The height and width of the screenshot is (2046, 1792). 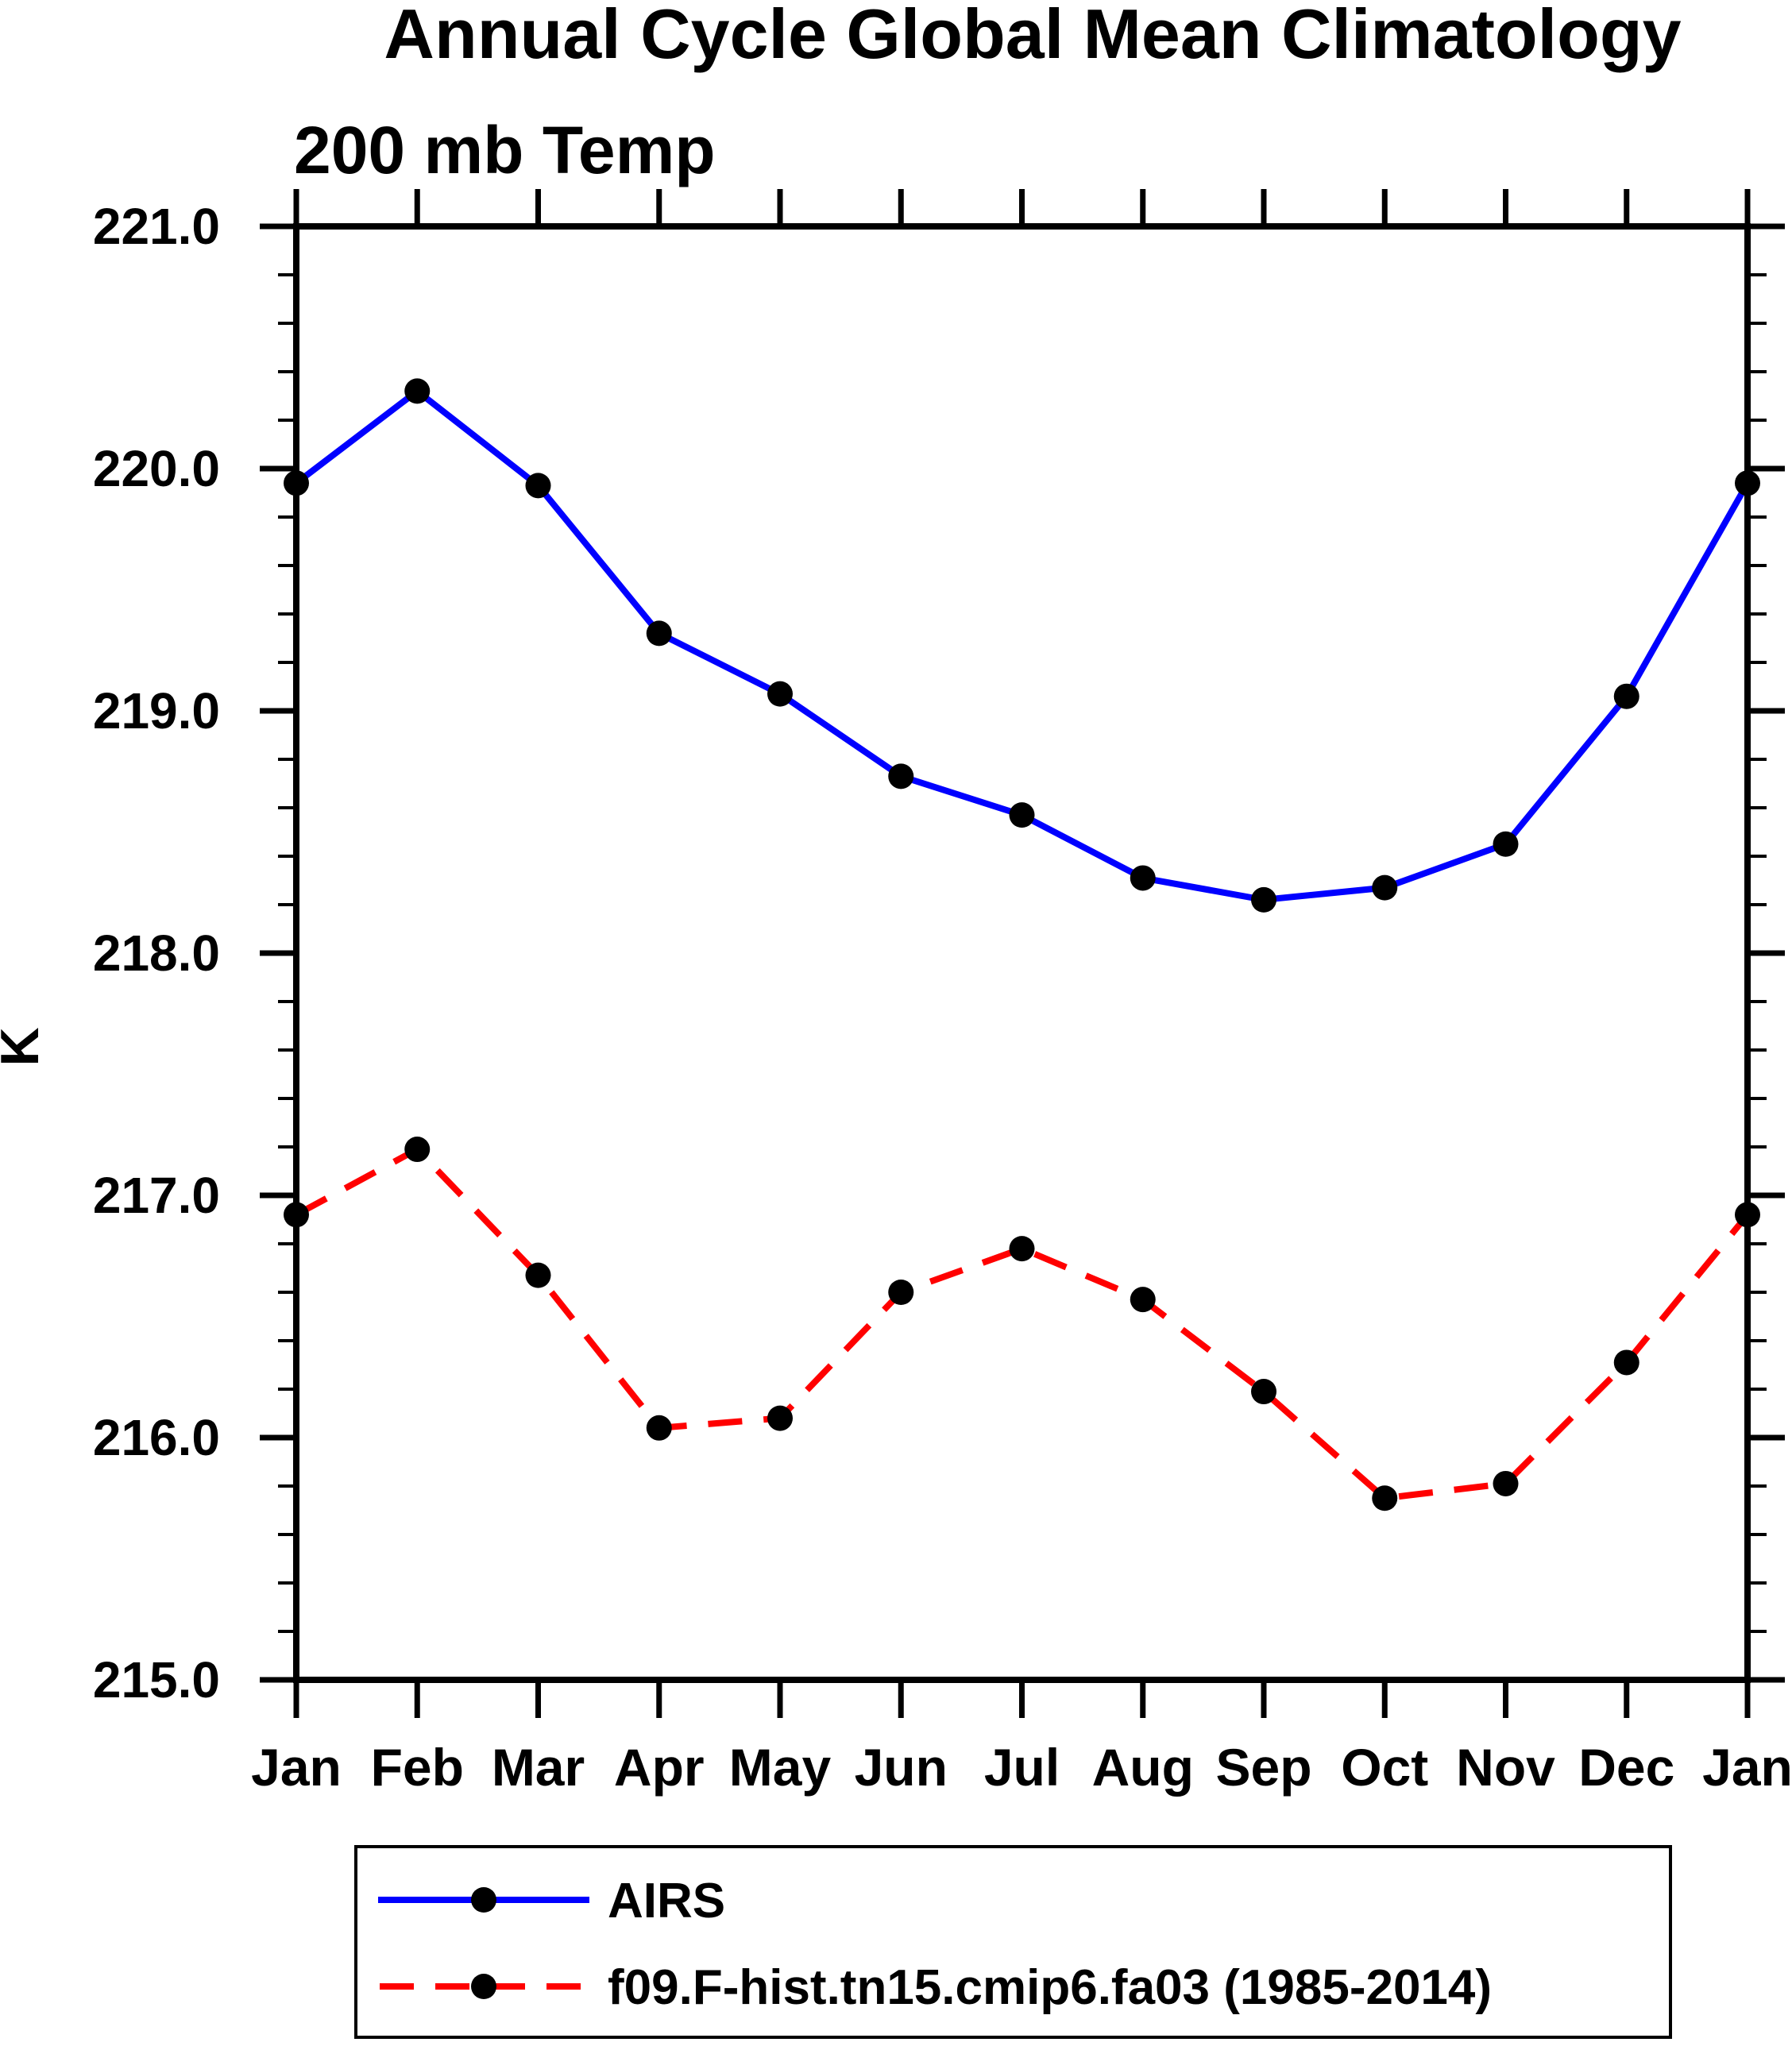 What do you see at coordinates (156, 226) in the screenshot?
I see `y-tick-label: 221.0` at bounding box center [156, 226].